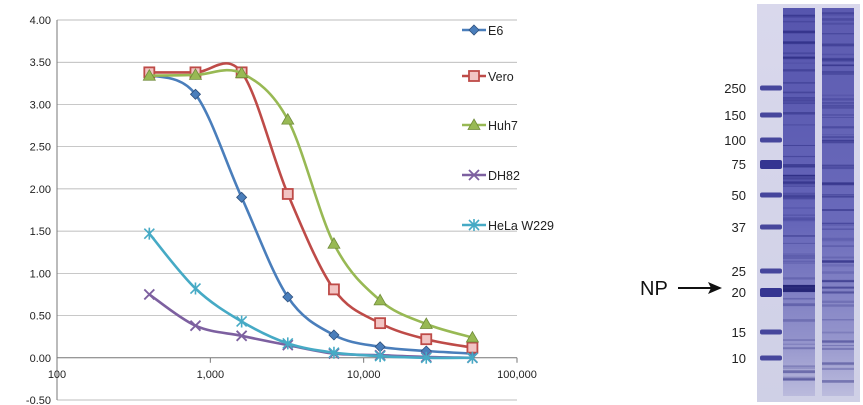 The width and height of the screenshot is (863, 405). Describe the element at coordinates (503, 126) in the screenshot. I see `legend-label: Huh7` at that location.